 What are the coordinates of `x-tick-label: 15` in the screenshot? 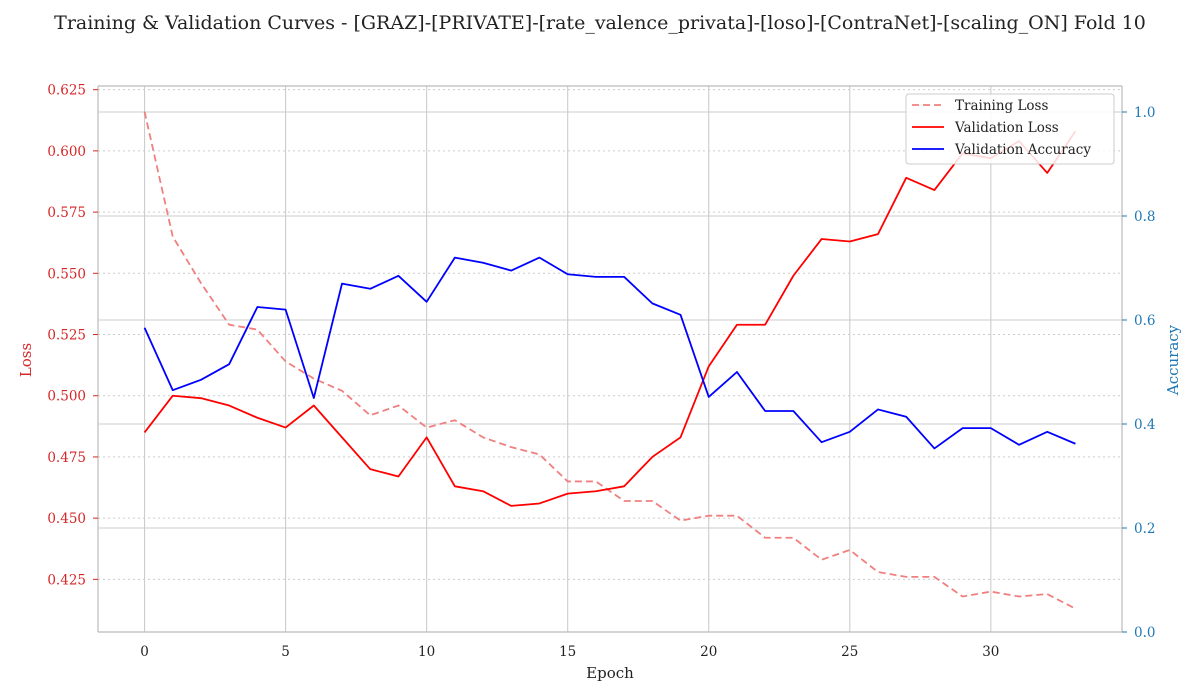 It's located at (567, 652).